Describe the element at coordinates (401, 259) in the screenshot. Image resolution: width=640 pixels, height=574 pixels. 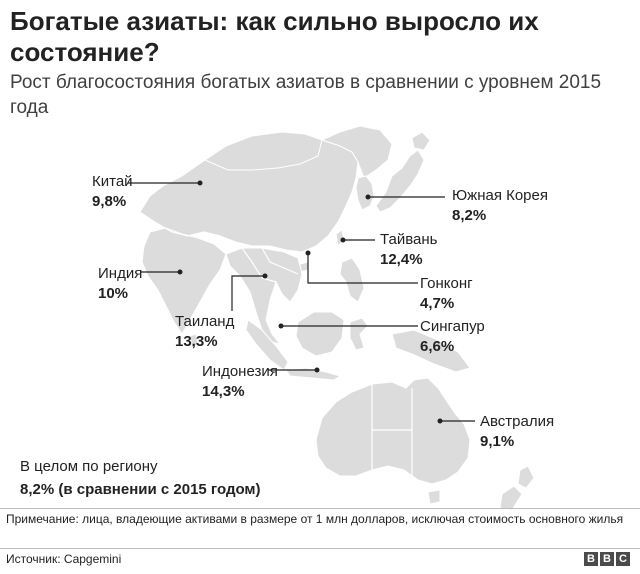
I see `region-value: 12,4%` at that location.